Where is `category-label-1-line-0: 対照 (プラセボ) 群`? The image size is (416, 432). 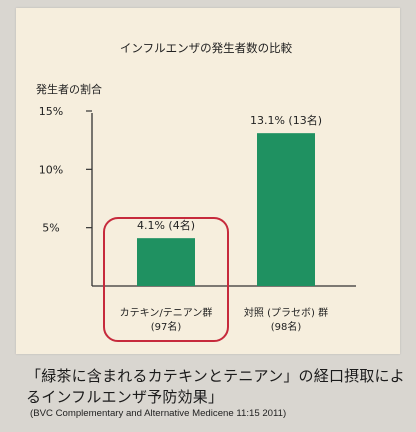 category-label-1-line-0: 対照 (プラセボ) 群 is located at coordinates (286, 312).